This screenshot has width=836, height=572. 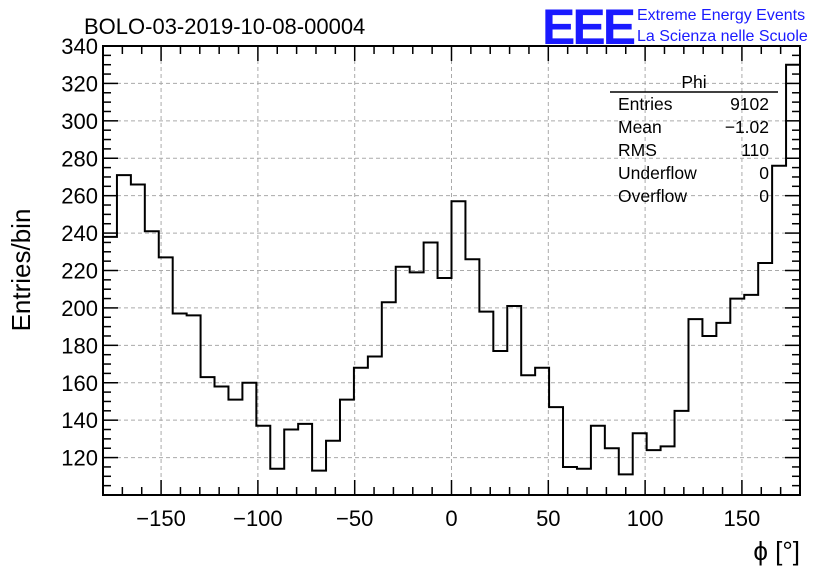 What do you see at coordinates (79, 345) in the screenshot?
I see `y-tick-label: 180` at bounding box center [79, 345].